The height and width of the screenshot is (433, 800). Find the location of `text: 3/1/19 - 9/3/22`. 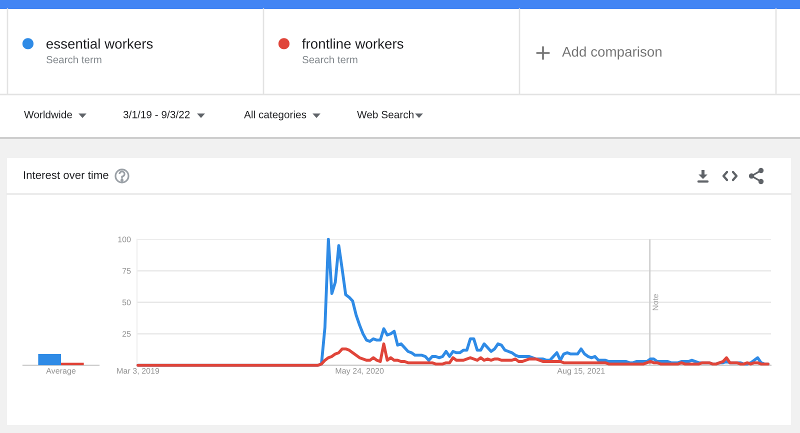

text: 3/1/19 - 9/3/22 is located at coordinates (156, 114).